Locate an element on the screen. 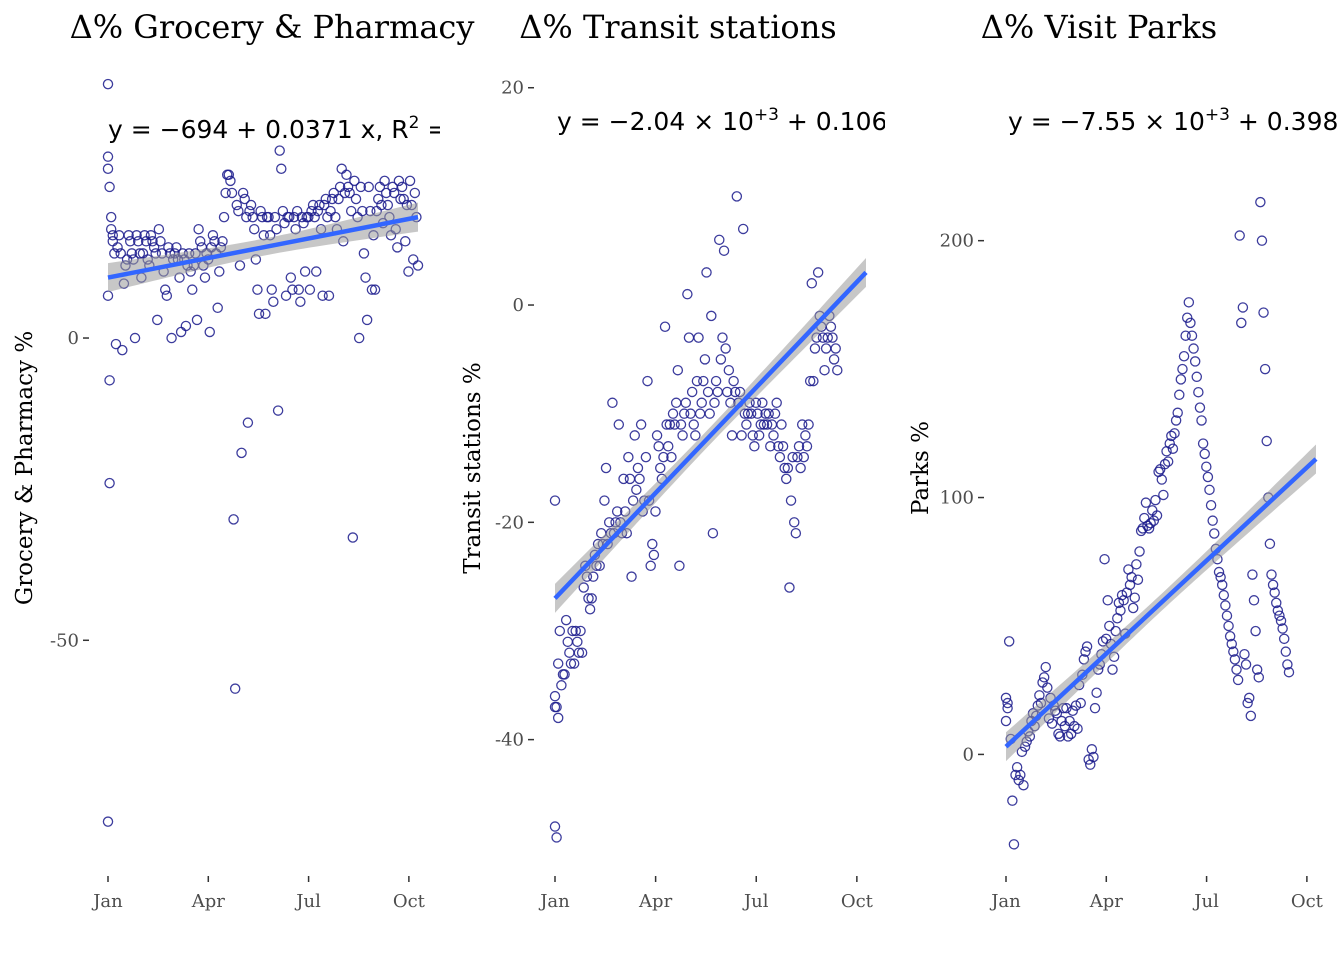 The width and height of the screenshot is (1344, 960). x-tick-label: Apr is located at coordinates (208, 901).